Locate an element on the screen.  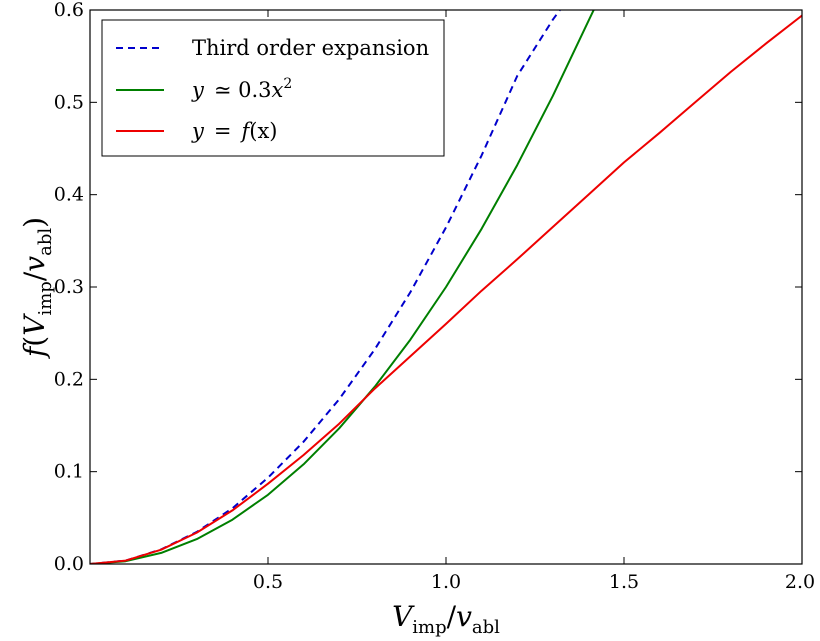
x-axis-label-second-sub: abl is located at coordinates (486, 627).